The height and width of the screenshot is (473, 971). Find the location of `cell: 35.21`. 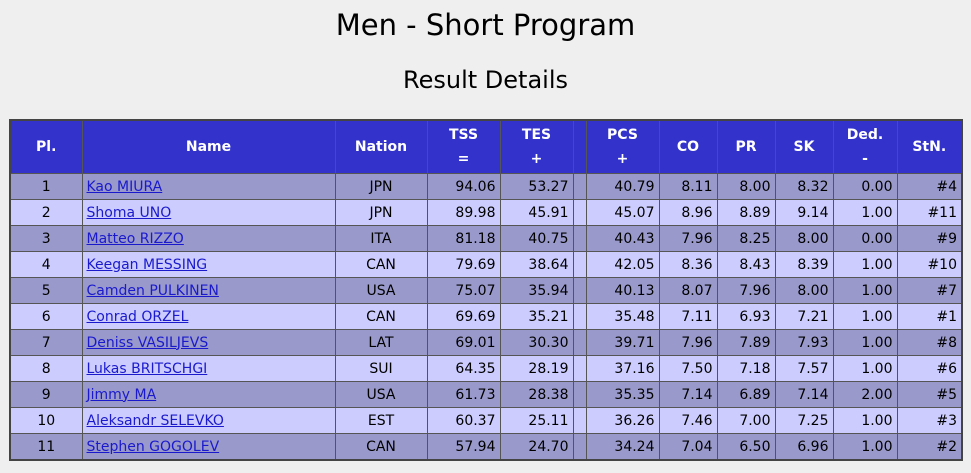

cell: 35.21 is located at coordinates (536, 316).